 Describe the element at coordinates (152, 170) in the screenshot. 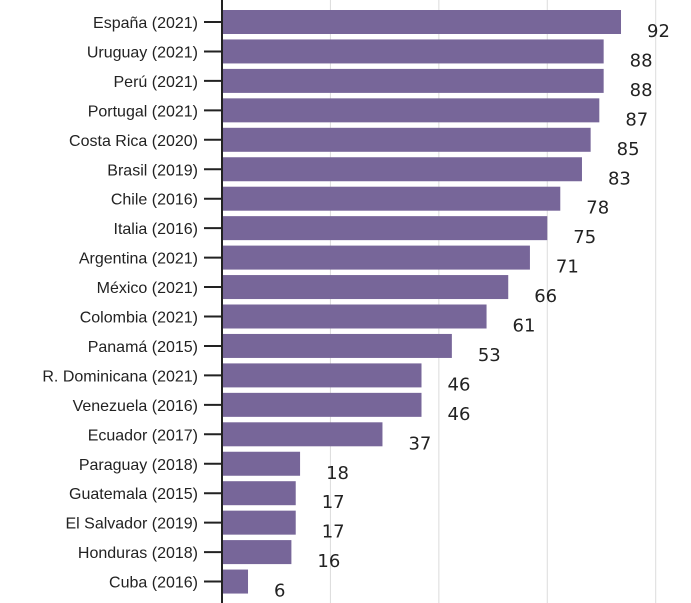

I see `category-label: Brasil (2019)` at that location.